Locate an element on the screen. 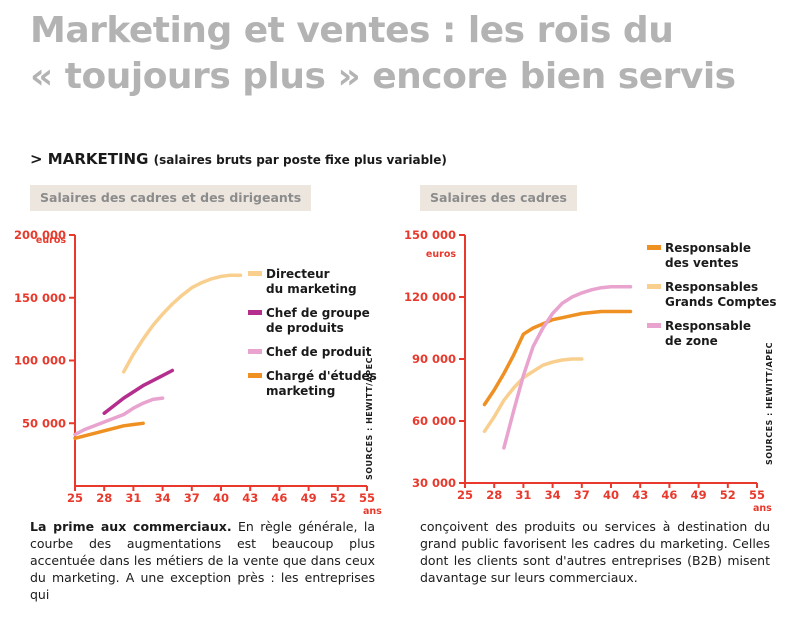 Image resolution: width=802 pixels, height=620 pixels. headline-line-1: Marketing et ventes : les rois du is located at coordinates (352, 30).